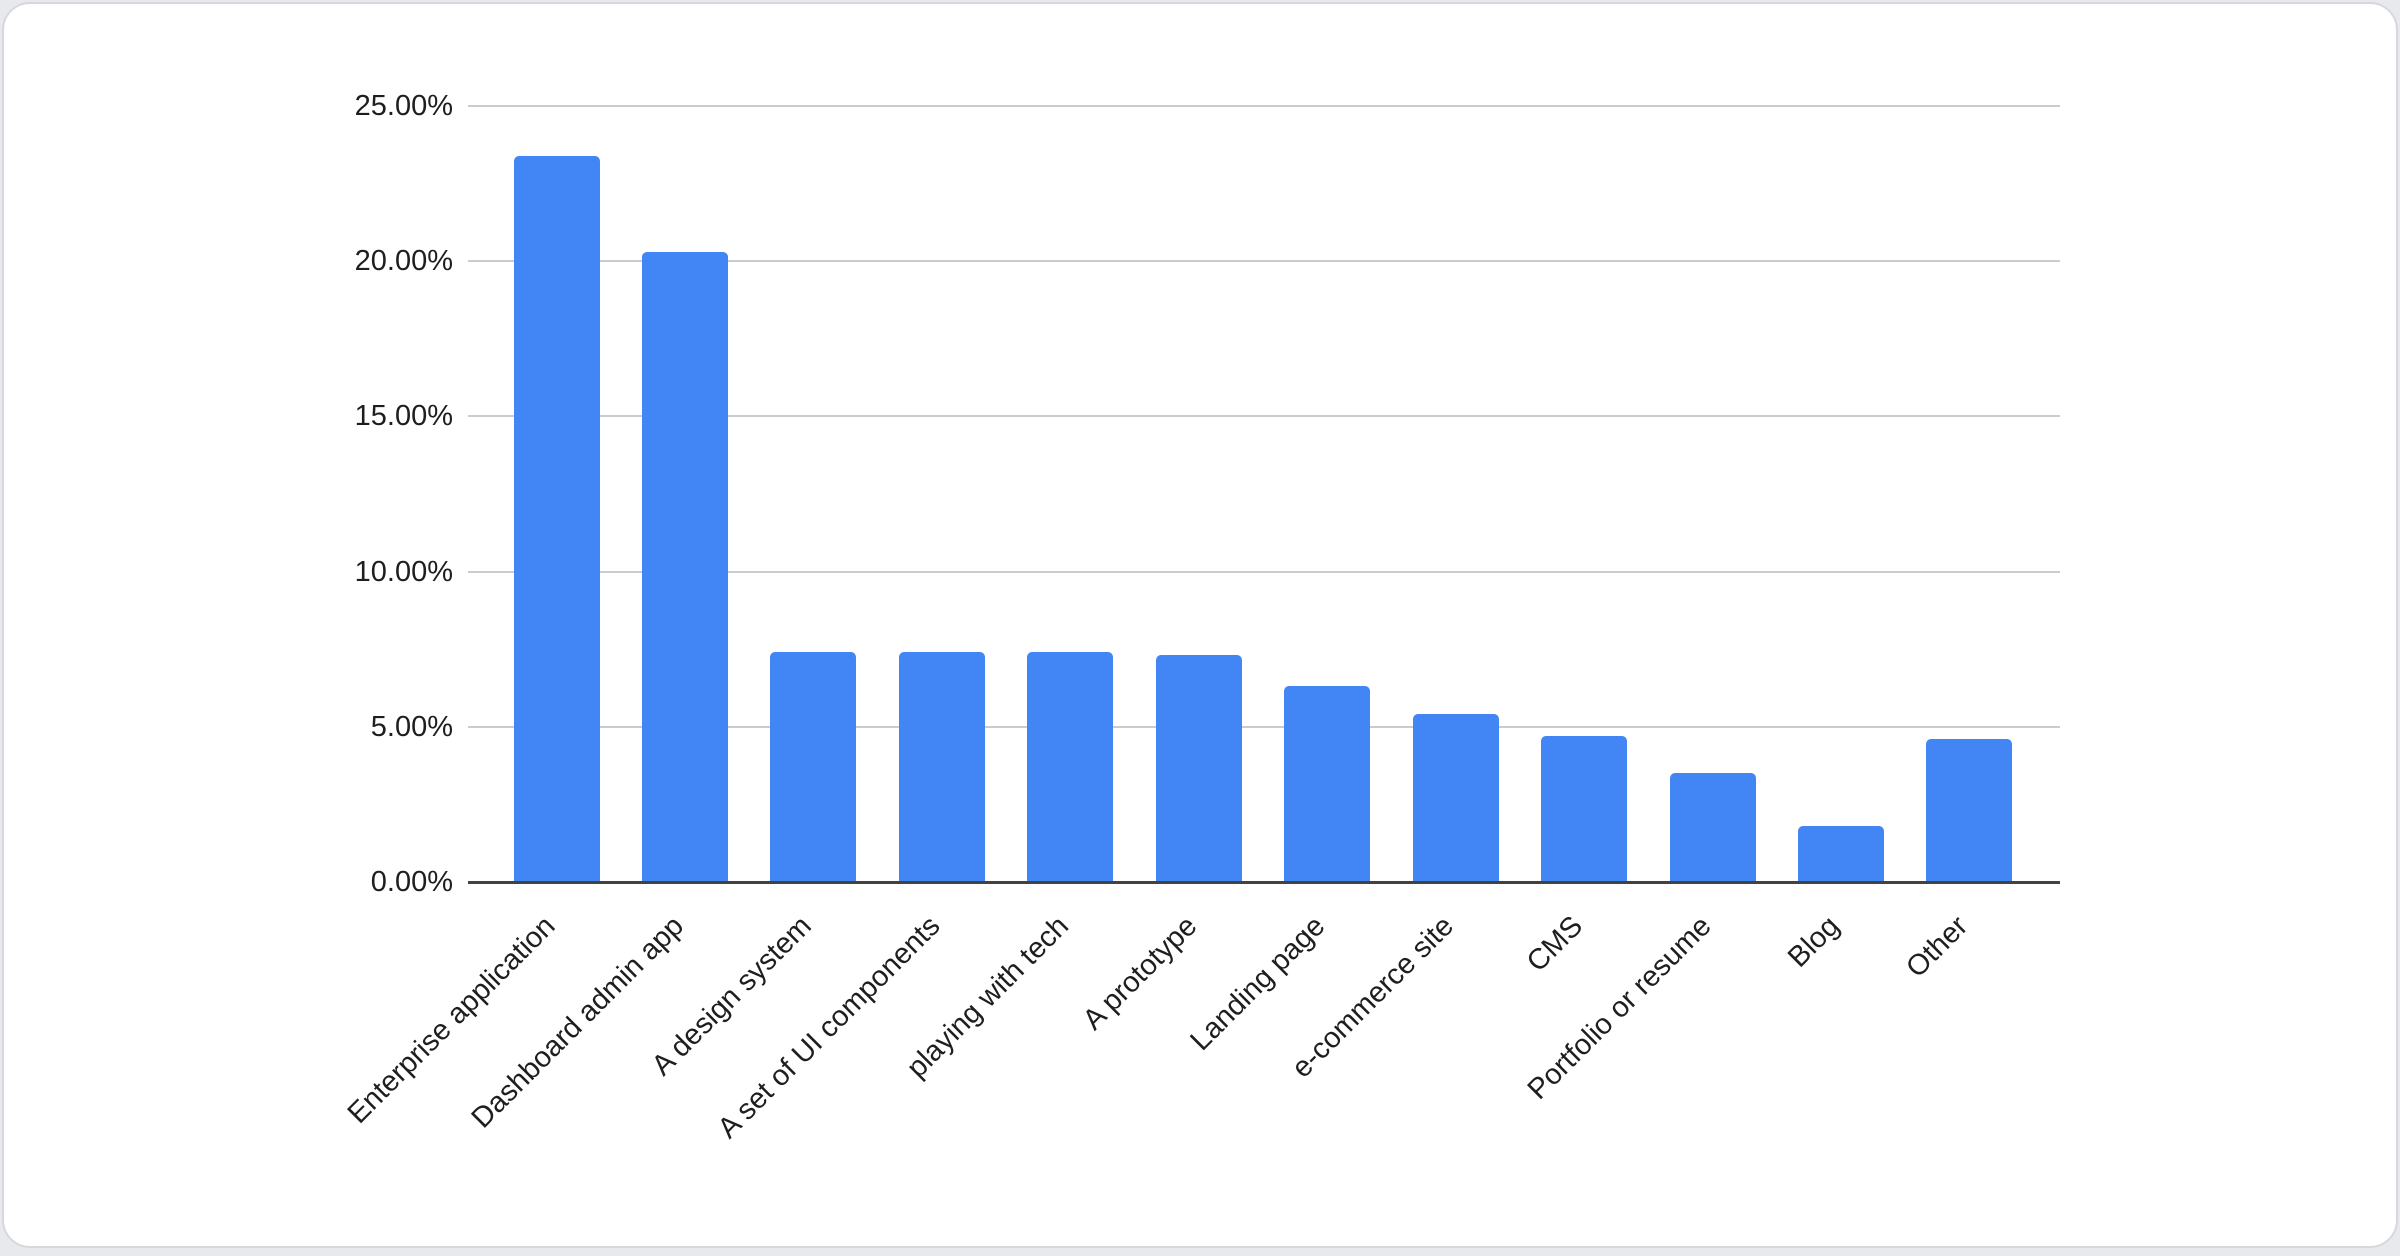 Image resolution: width=2400 pixels, height=1256 pixels. Describe the element at coordinates (1264, 571) in the screenshot. I see `gridline-10.00%` at that location.